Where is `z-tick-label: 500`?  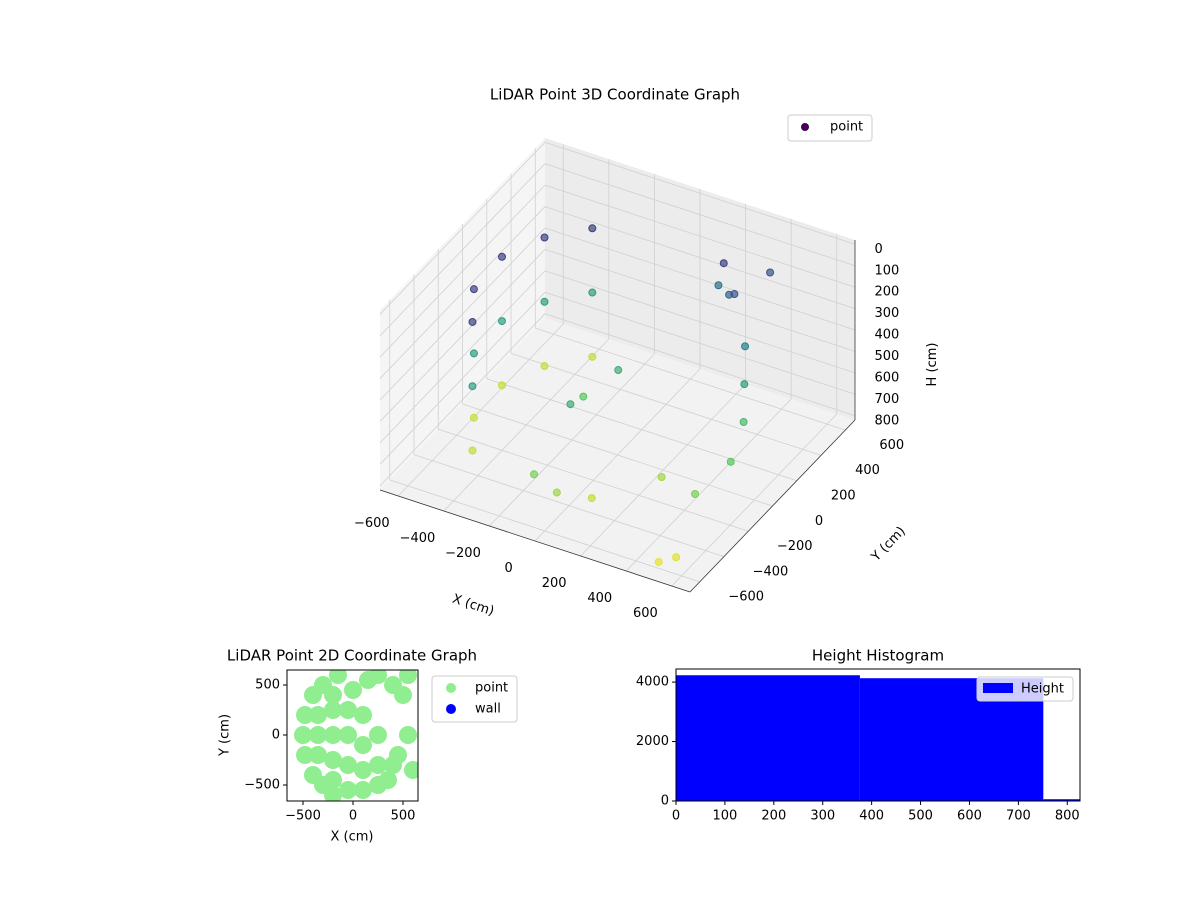 z-tick-label: 500 is located at coordinates (887, 356).